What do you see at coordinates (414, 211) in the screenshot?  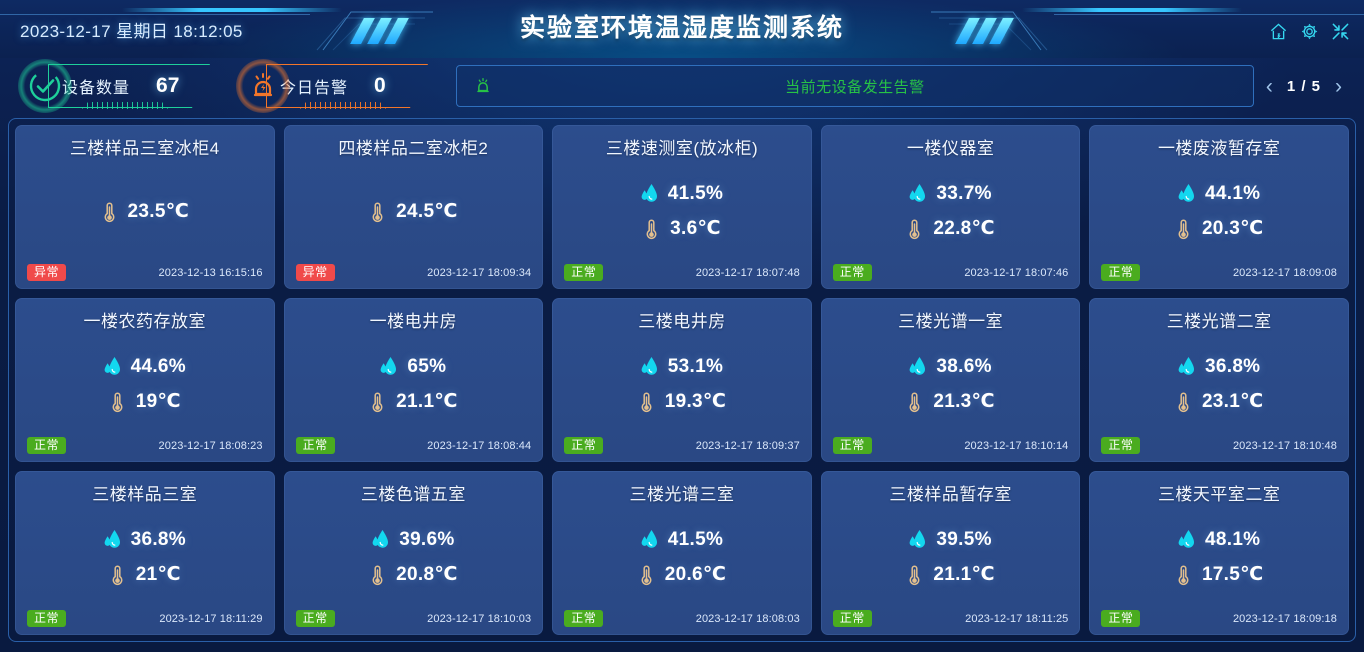 I see `sensor-readings: 24.5℃` at bounding box center [414, 211].